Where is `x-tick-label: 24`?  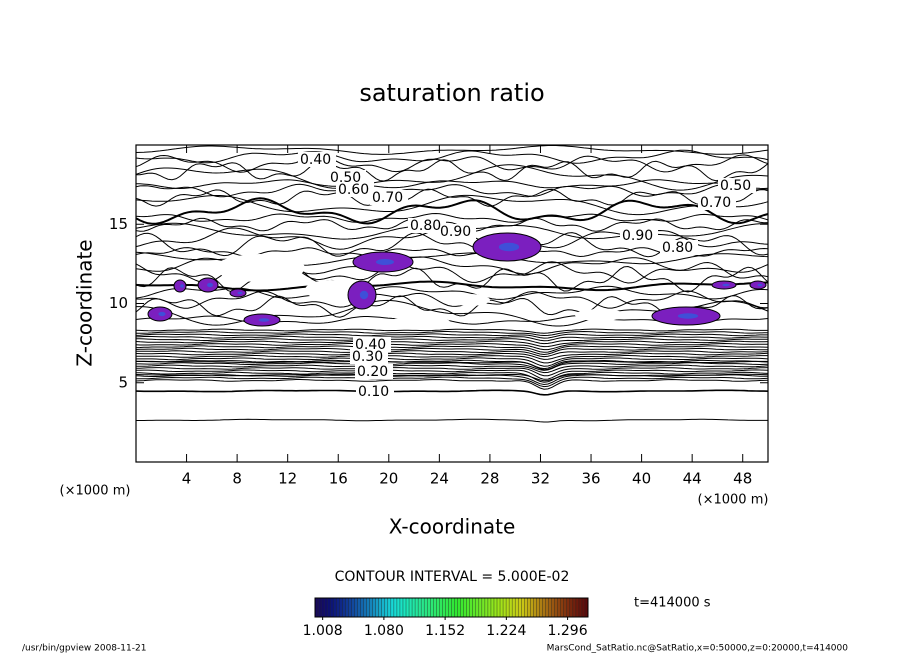
x-tick-label: 24 is located at coordinates (439, 479).